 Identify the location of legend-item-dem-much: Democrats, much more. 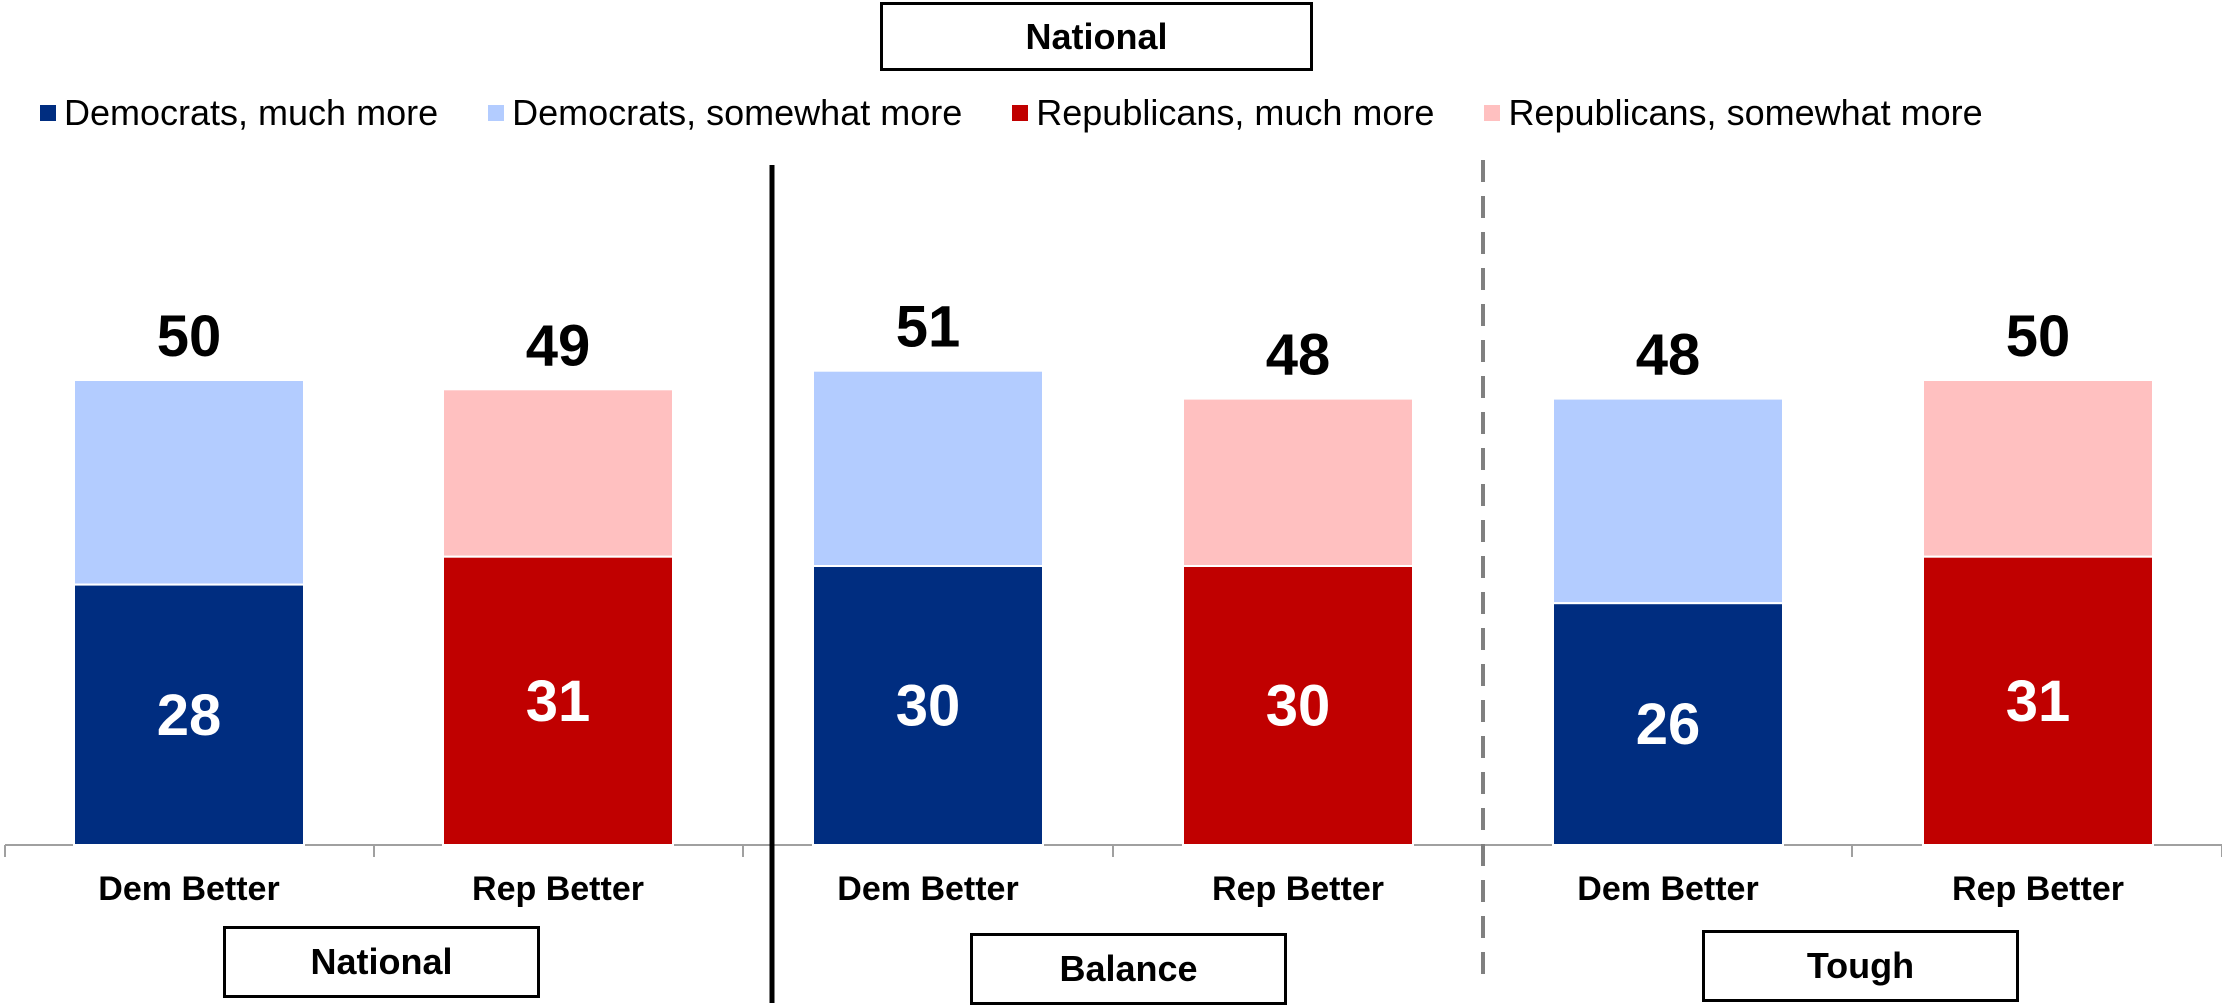
(239, 113).